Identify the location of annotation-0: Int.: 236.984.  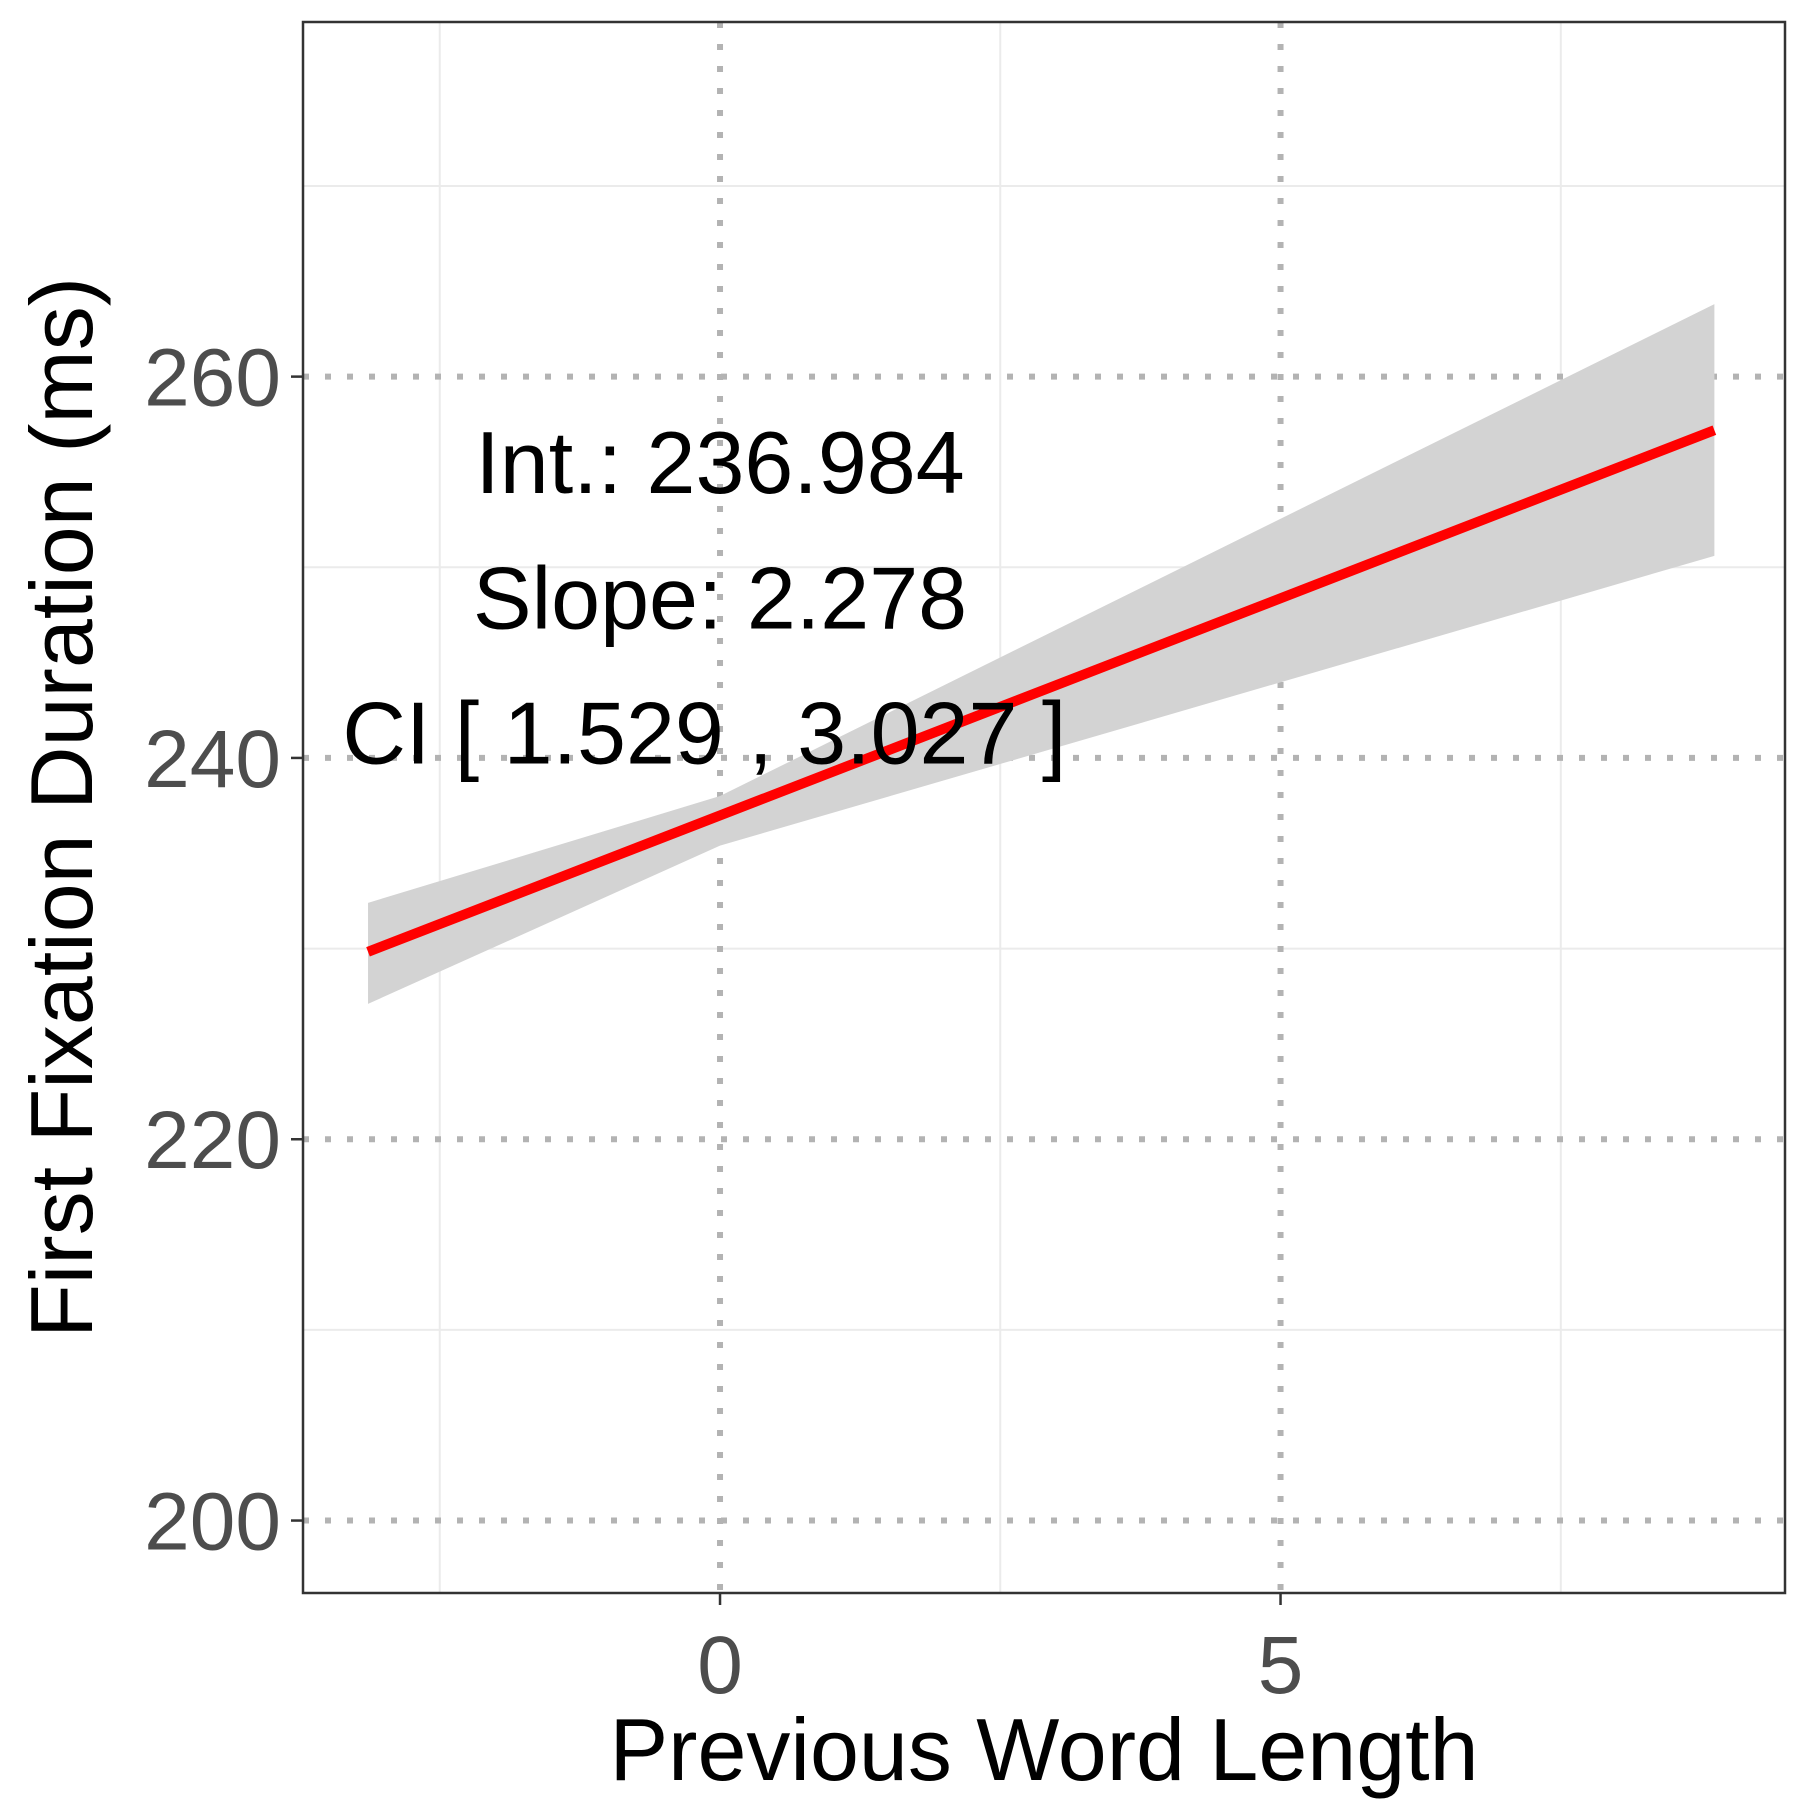
(719, 462).